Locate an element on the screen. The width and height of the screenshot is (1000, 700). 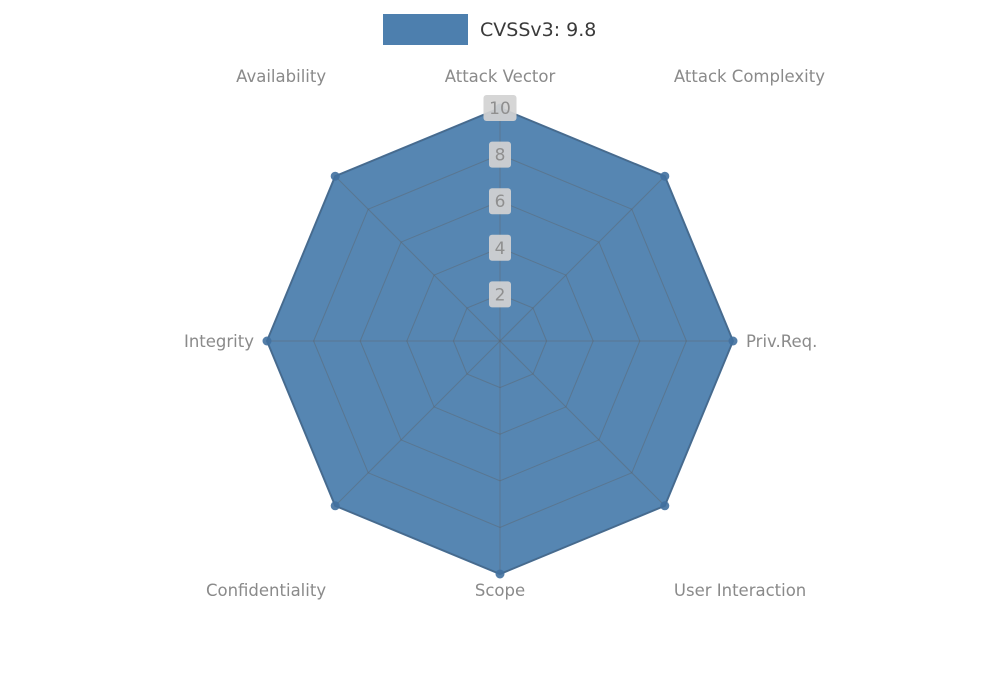
axis-label: Integrity is located at coordinates (219, 341).